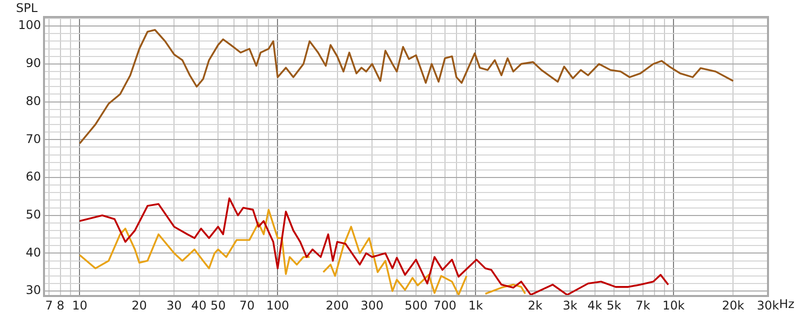 The width and height of the screenshot is (800, 321). Describe the element at coordinates (174, 305) in the screenshot. I see `x-tick-label: 30` at that location.